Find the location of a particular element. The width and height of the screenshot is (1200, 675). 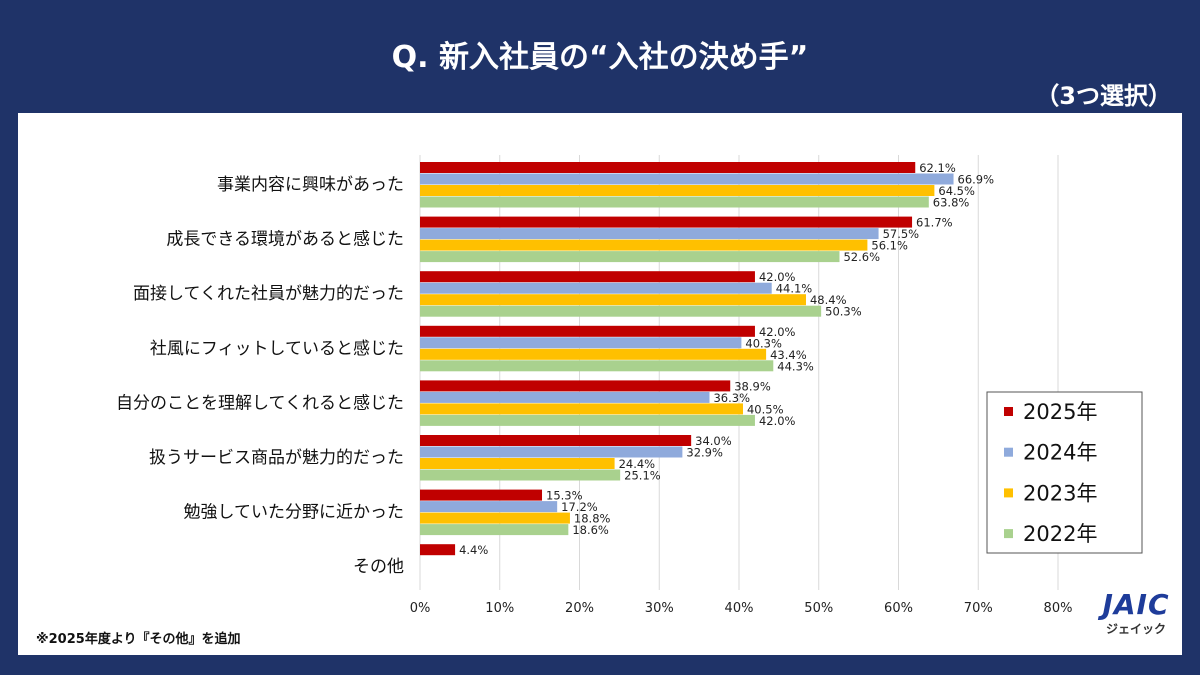

jaic-logo: JAIC ジェイック is located at coordinates (1136, 613).